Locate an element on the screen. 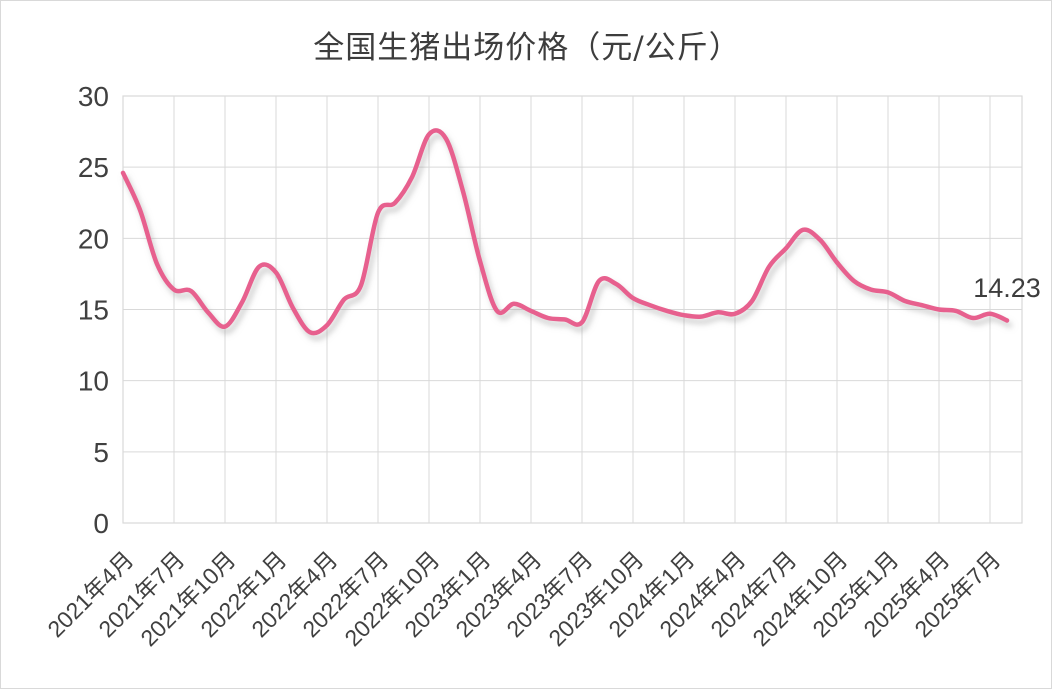 This screenshot has height=689, width=1052. y-axis-labels: 0 5 10 15 20 25 30 is located at coordinates (93, 310).